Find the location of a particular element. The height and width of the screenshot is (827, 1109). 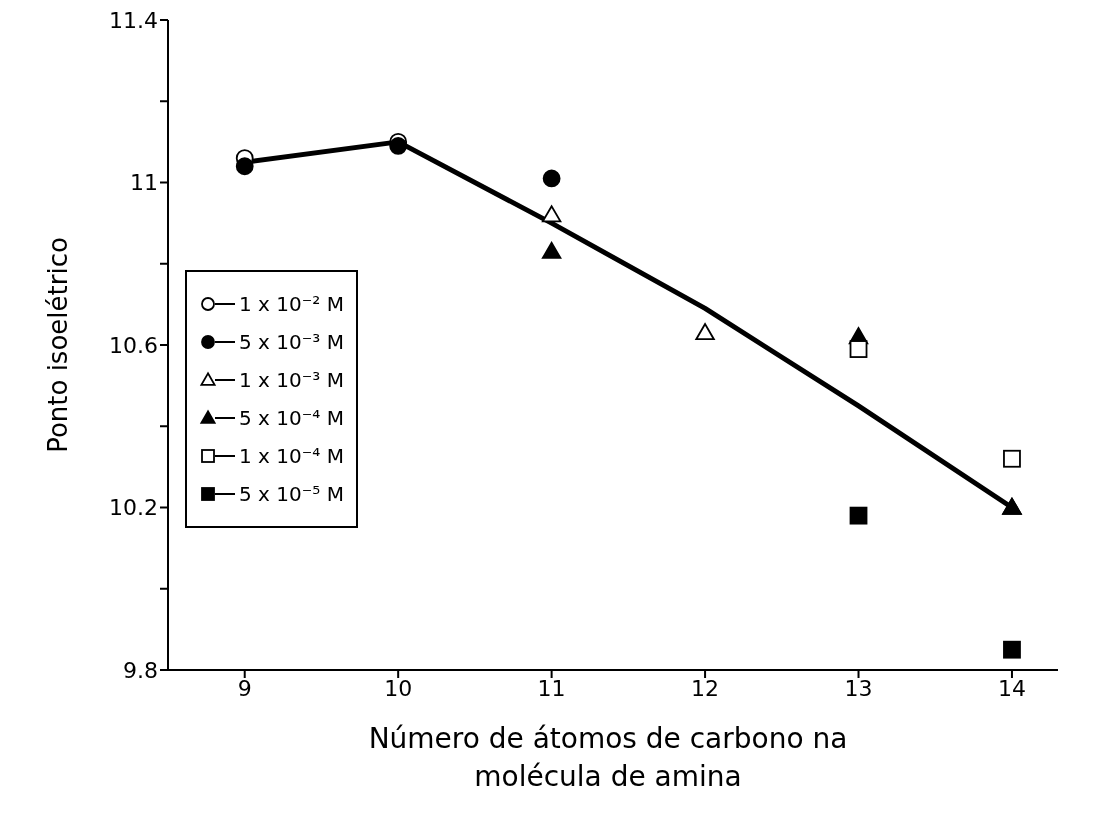

legend-label: 1 x 10⁻⁴ M is located at coordinates (291, 456).